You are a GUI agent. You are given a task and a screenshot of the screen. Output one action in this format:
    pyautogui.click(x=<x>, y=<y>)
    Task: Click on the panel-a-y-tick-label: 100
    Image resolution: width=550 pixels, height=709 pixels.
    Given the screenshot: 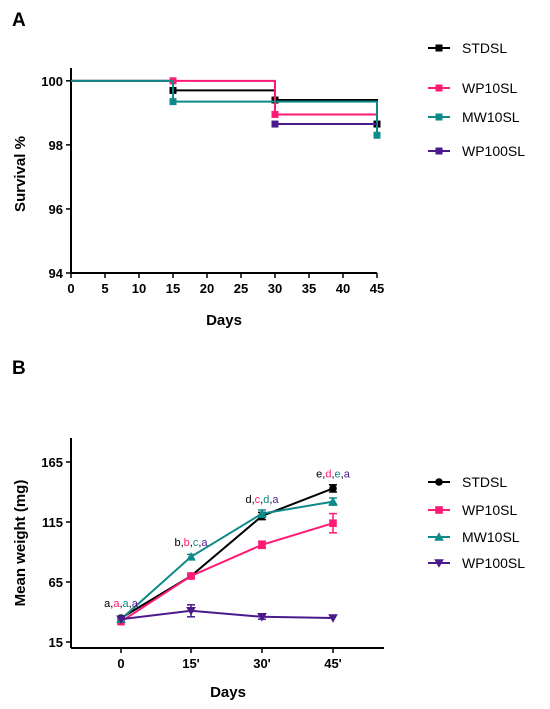 What is the action you would take?
    pyautogui.click(x=52, y=81)
    